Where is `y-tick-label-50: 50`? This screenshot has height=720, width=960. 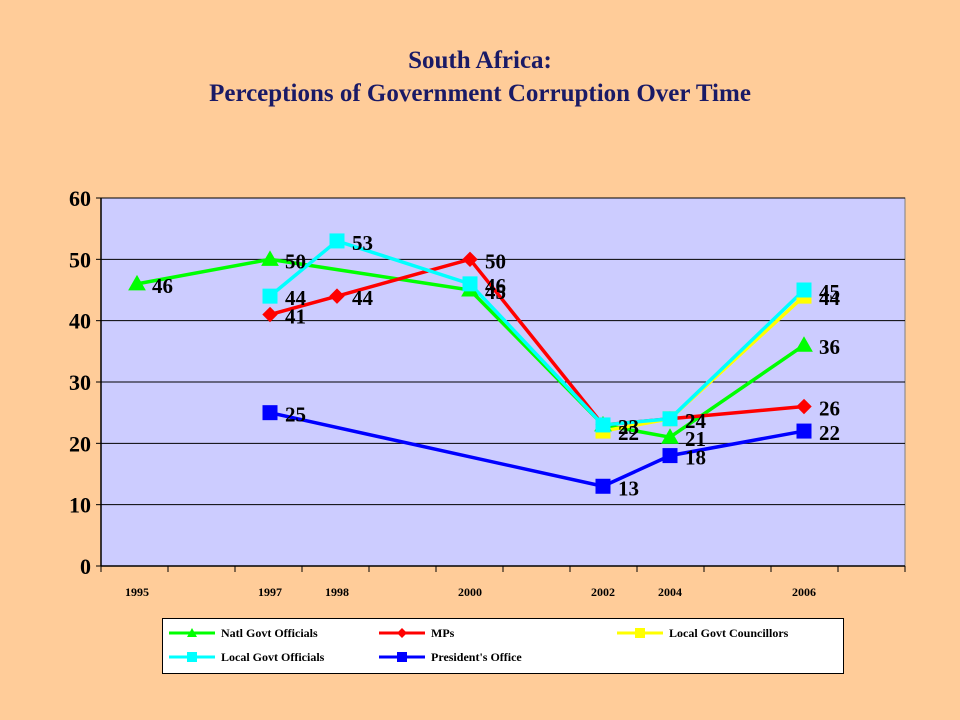 y-tick-label-50: 50 is located at coordinates (80, 259).